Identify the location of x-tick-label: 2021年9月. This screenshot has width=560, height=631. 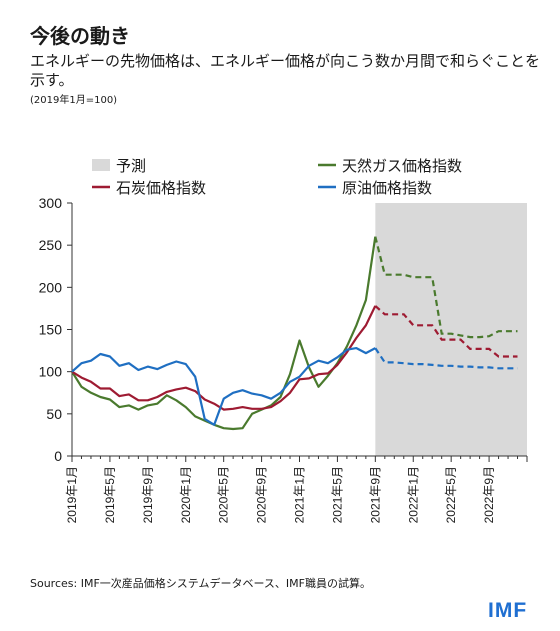
(375, 494).